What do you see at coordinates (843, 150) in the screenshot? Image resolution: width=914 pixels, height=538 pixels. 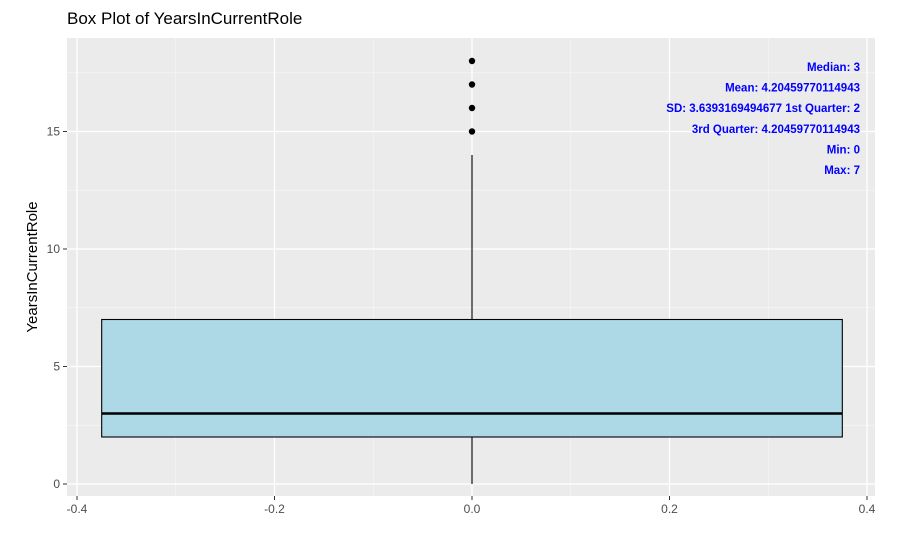 I see `annotation-line: Min: 0` at bounding box center [843, 150].